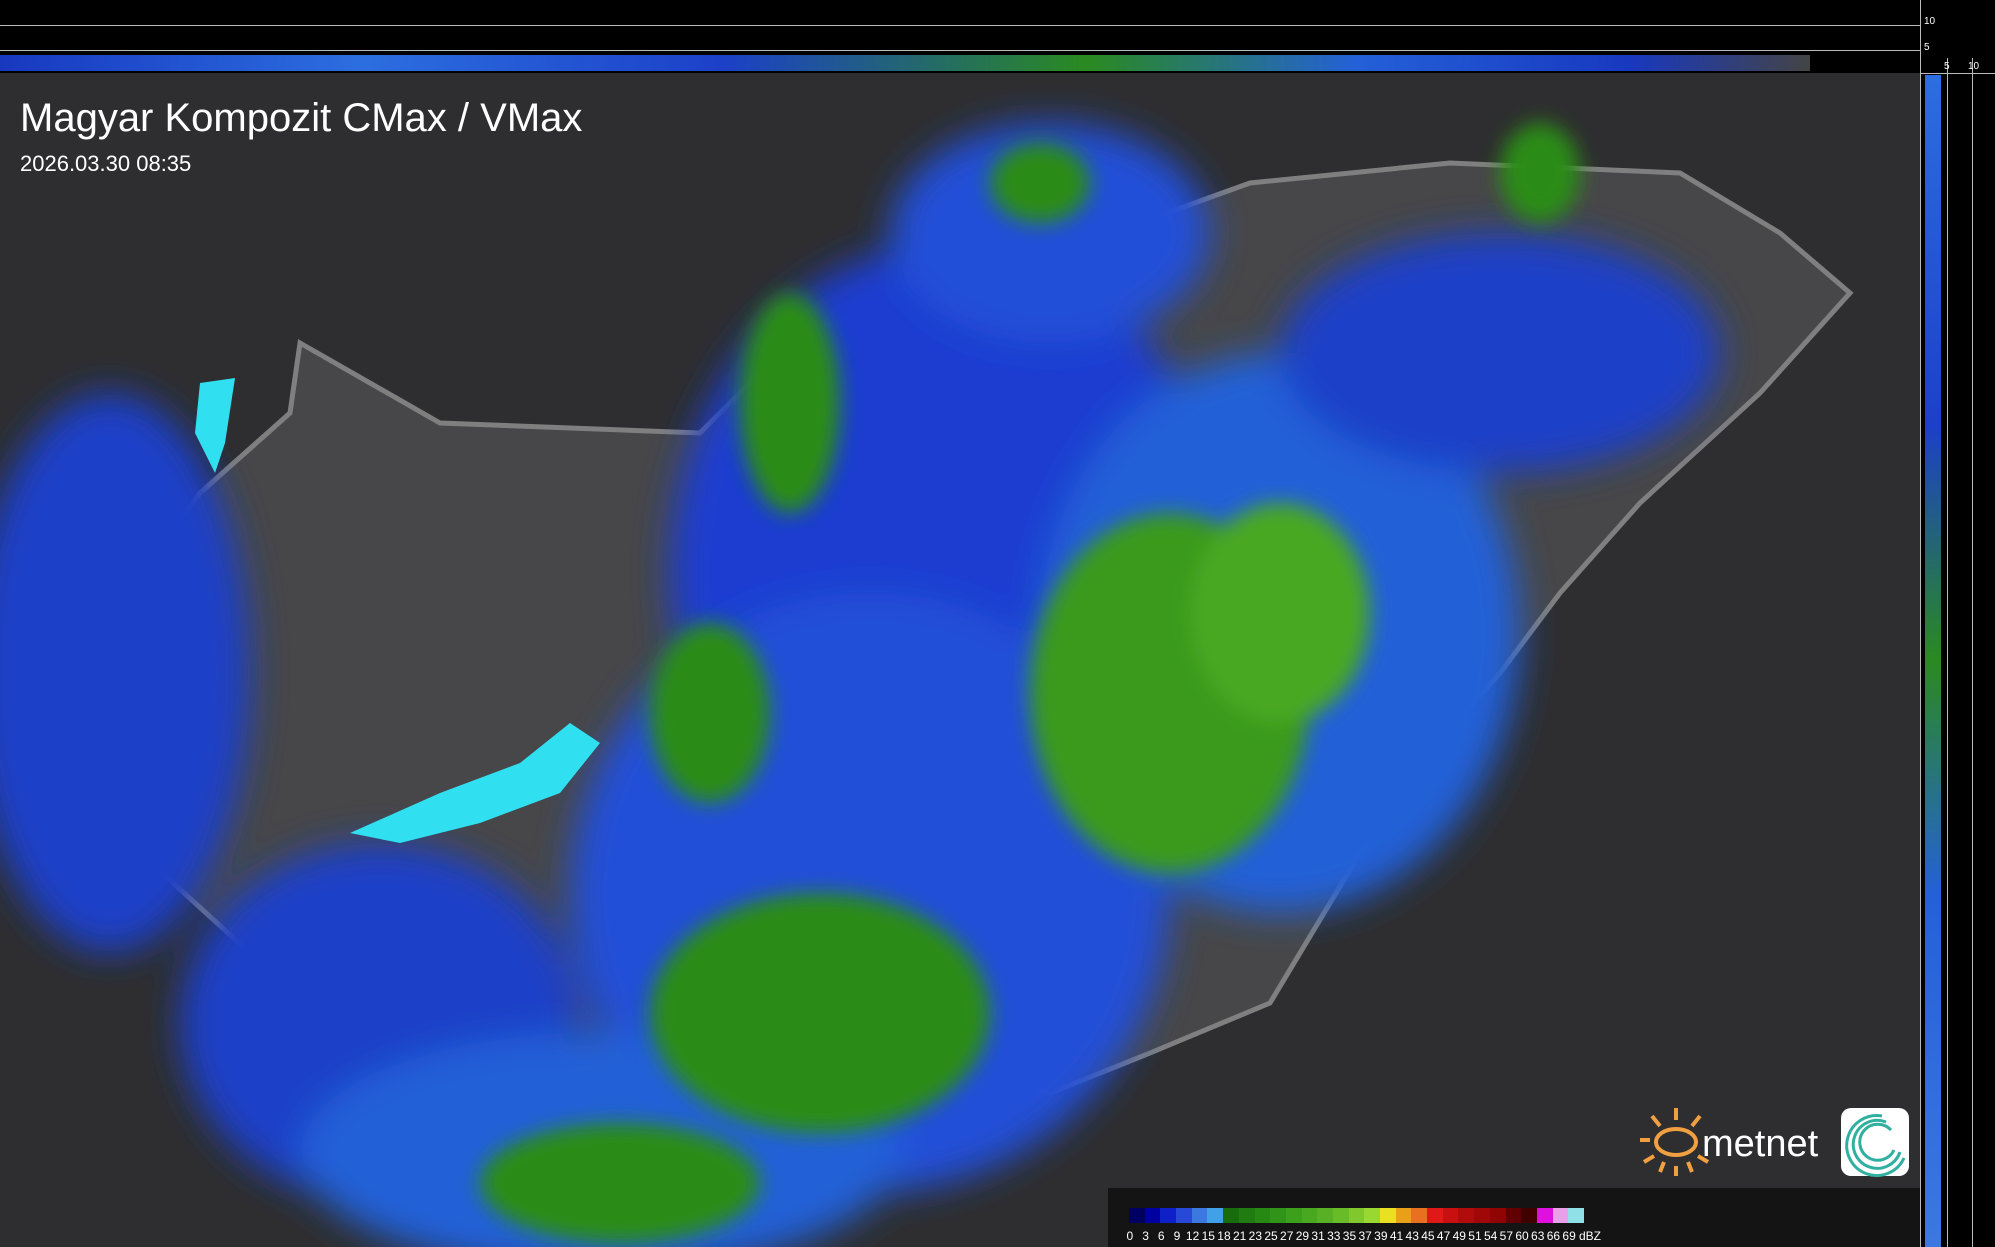 Image resolution: width=1995 pixels, height=1247 pixels. I want to click on legend-label: 27, so click(1287, 1236).